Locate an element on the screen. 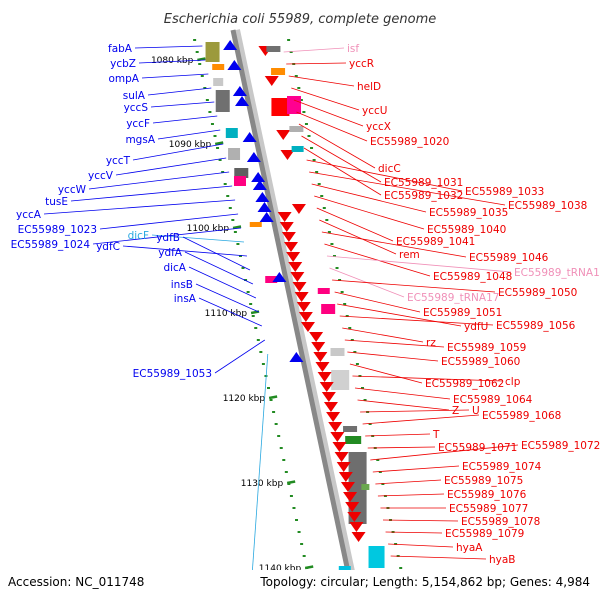 Image resolution: width=600 pixels, height=600 pixels. right-gene-label: hyaA is located at coordinates (469, 548).